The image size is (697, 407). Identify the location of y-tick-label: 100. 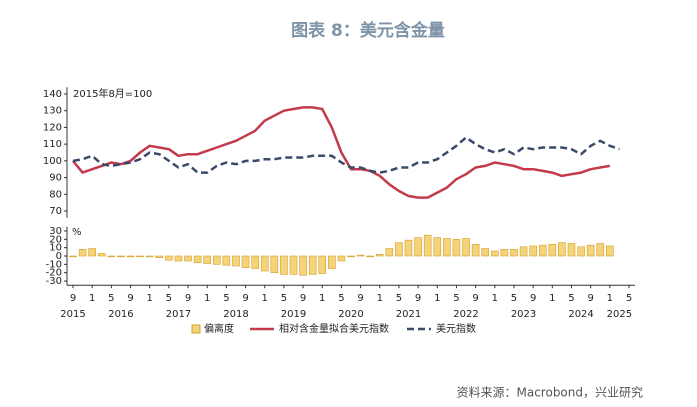
(52, 161).